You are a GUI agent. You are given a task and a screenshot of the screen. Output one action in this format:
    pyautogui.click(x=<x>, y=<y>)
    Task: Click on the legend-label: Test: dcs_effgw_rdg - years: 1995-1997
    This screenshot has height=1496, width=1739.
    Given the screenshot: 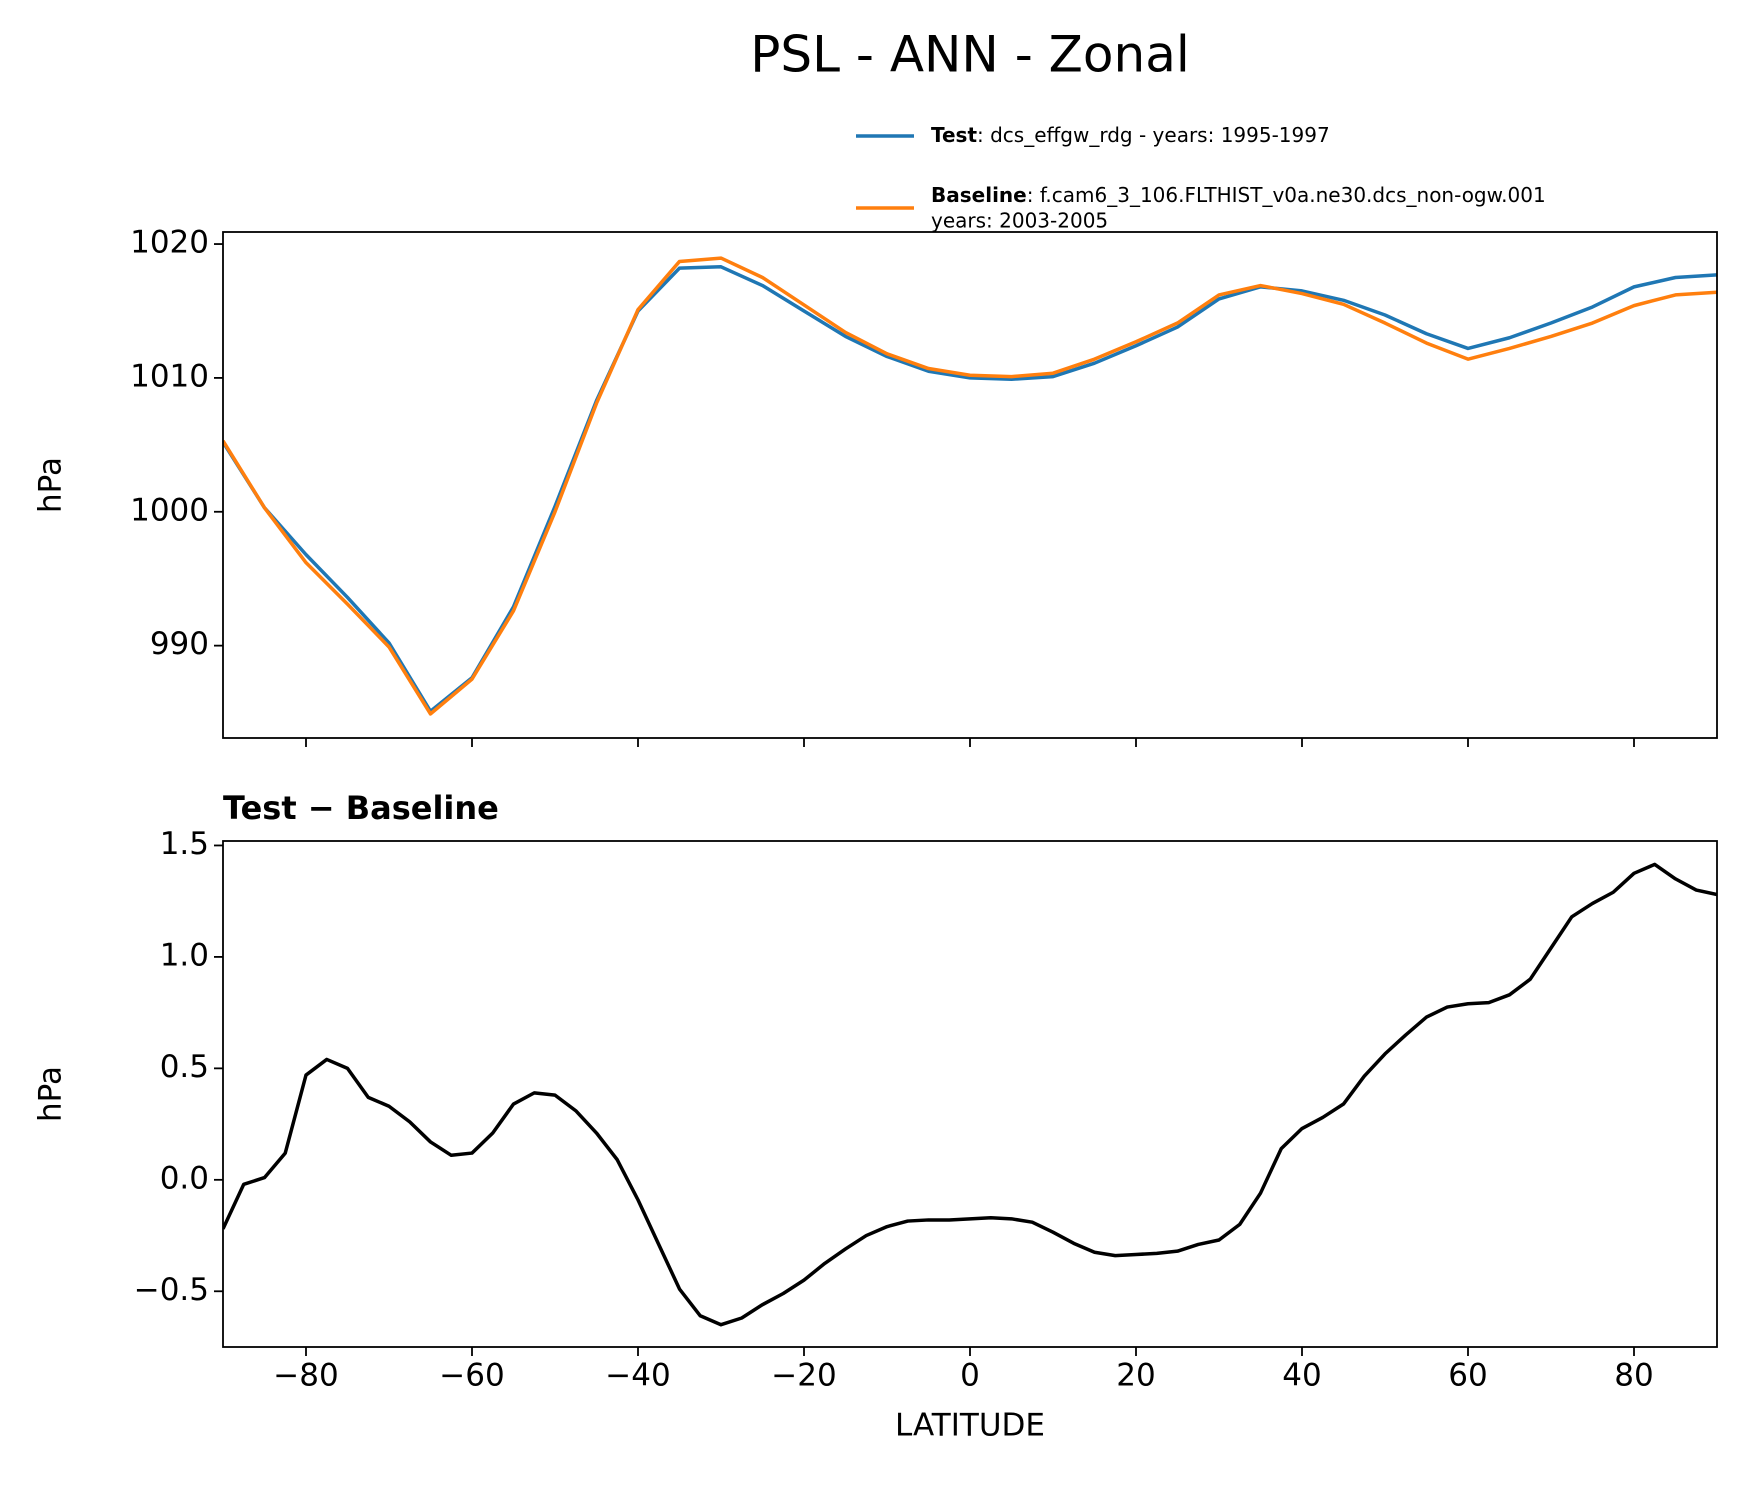 What is the action you would take?
    pyautogui.click(x=1130, y=135)
    